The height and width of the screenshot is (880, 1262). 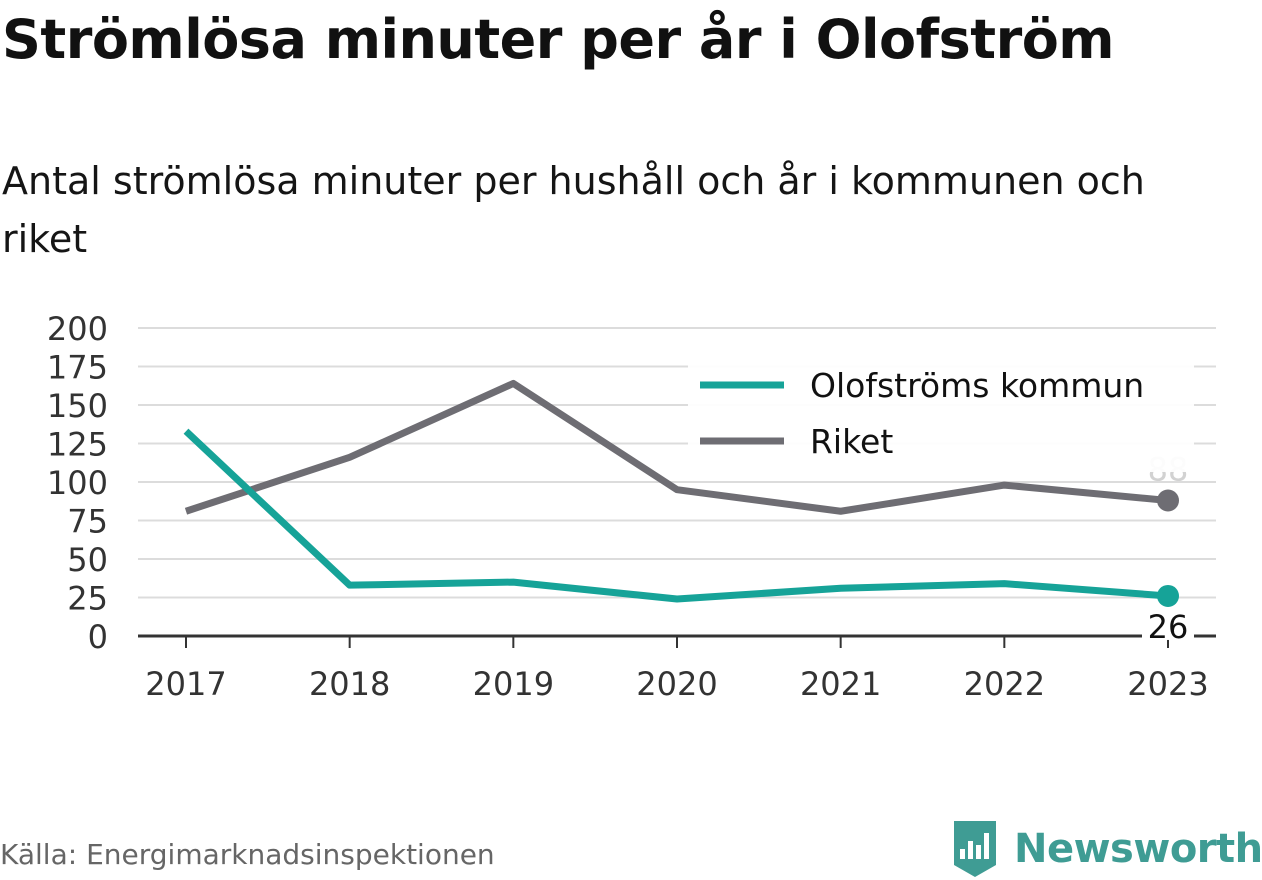 I want to click on y-tick-label: 175, so click(x=77, y=368).